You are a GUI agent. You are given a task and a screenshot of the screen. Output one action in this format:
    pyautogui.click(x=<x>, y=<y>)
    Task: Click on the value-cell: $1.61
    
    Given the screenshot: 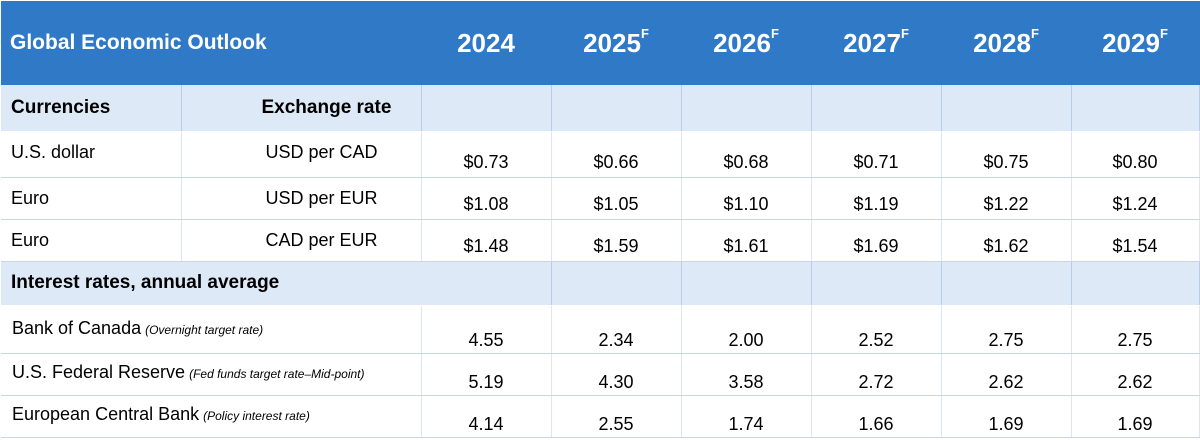 What is the action you would take?
    pyautogui.click(x=746, y=240)
    